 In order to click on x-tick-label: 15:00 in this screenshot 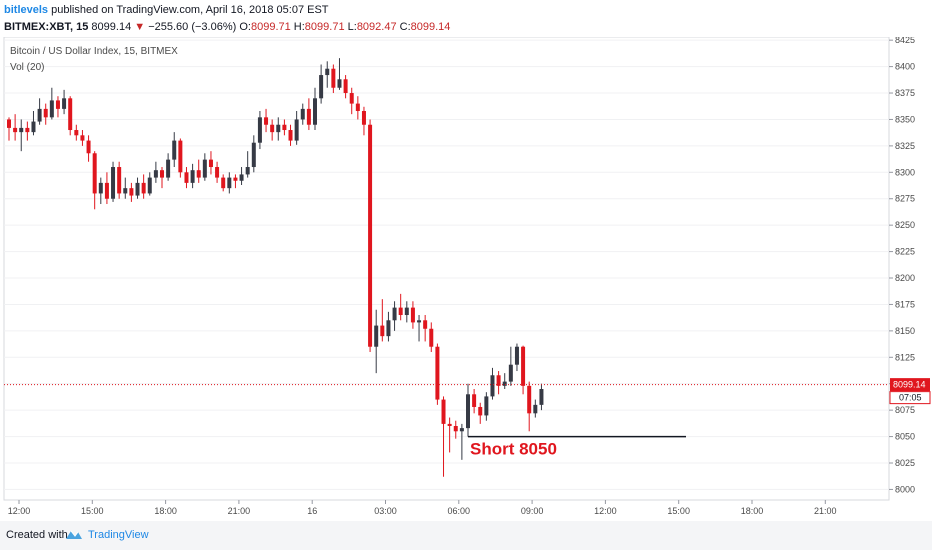, I will do `click(678, 511)`.